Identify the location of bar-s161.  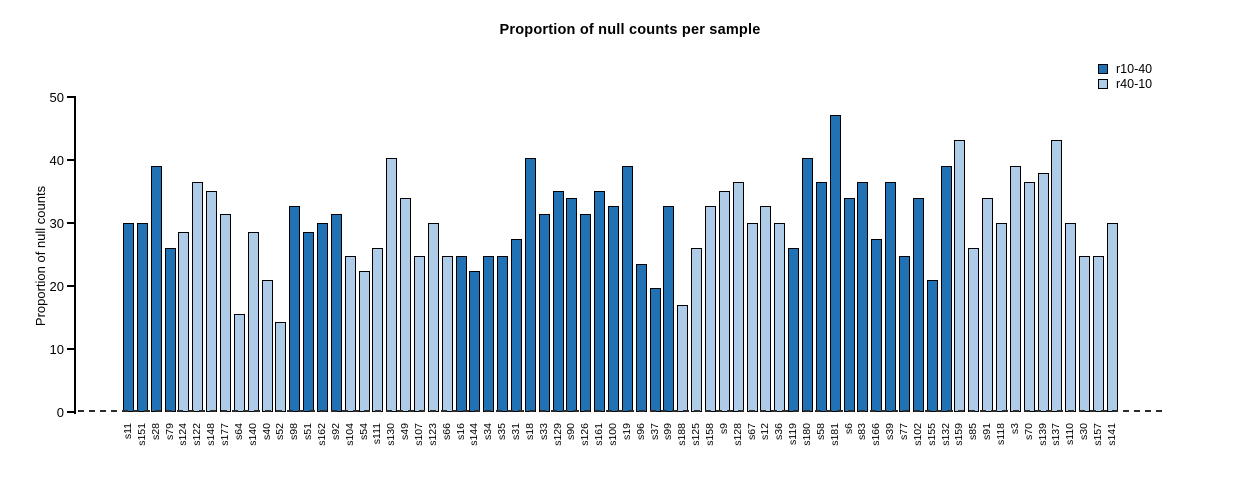
(600, 301).